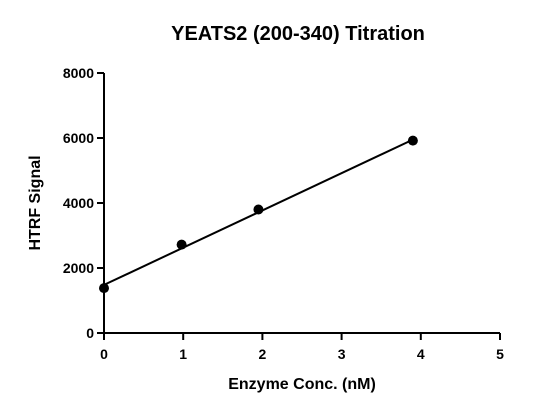 The width and height of the screenshot is (560, 414). Describe the element at coordinates (78, 203) in the screenshot. I see `y-tick-label: 4000` at that location.